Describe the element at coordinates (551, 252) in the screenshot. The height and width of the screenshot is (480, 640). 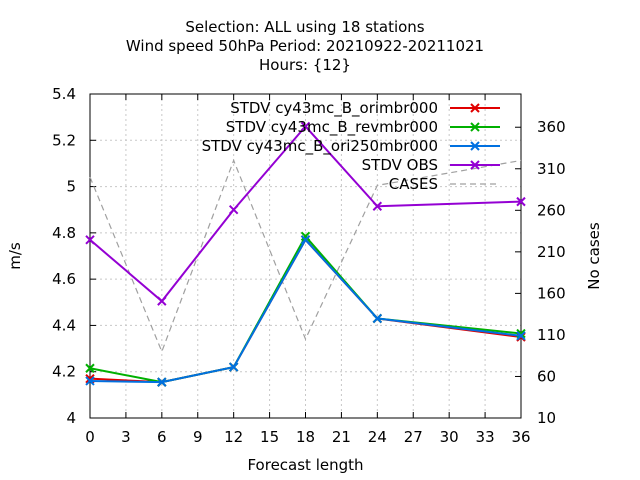
I see `y2-tick-label: 210` at that location.